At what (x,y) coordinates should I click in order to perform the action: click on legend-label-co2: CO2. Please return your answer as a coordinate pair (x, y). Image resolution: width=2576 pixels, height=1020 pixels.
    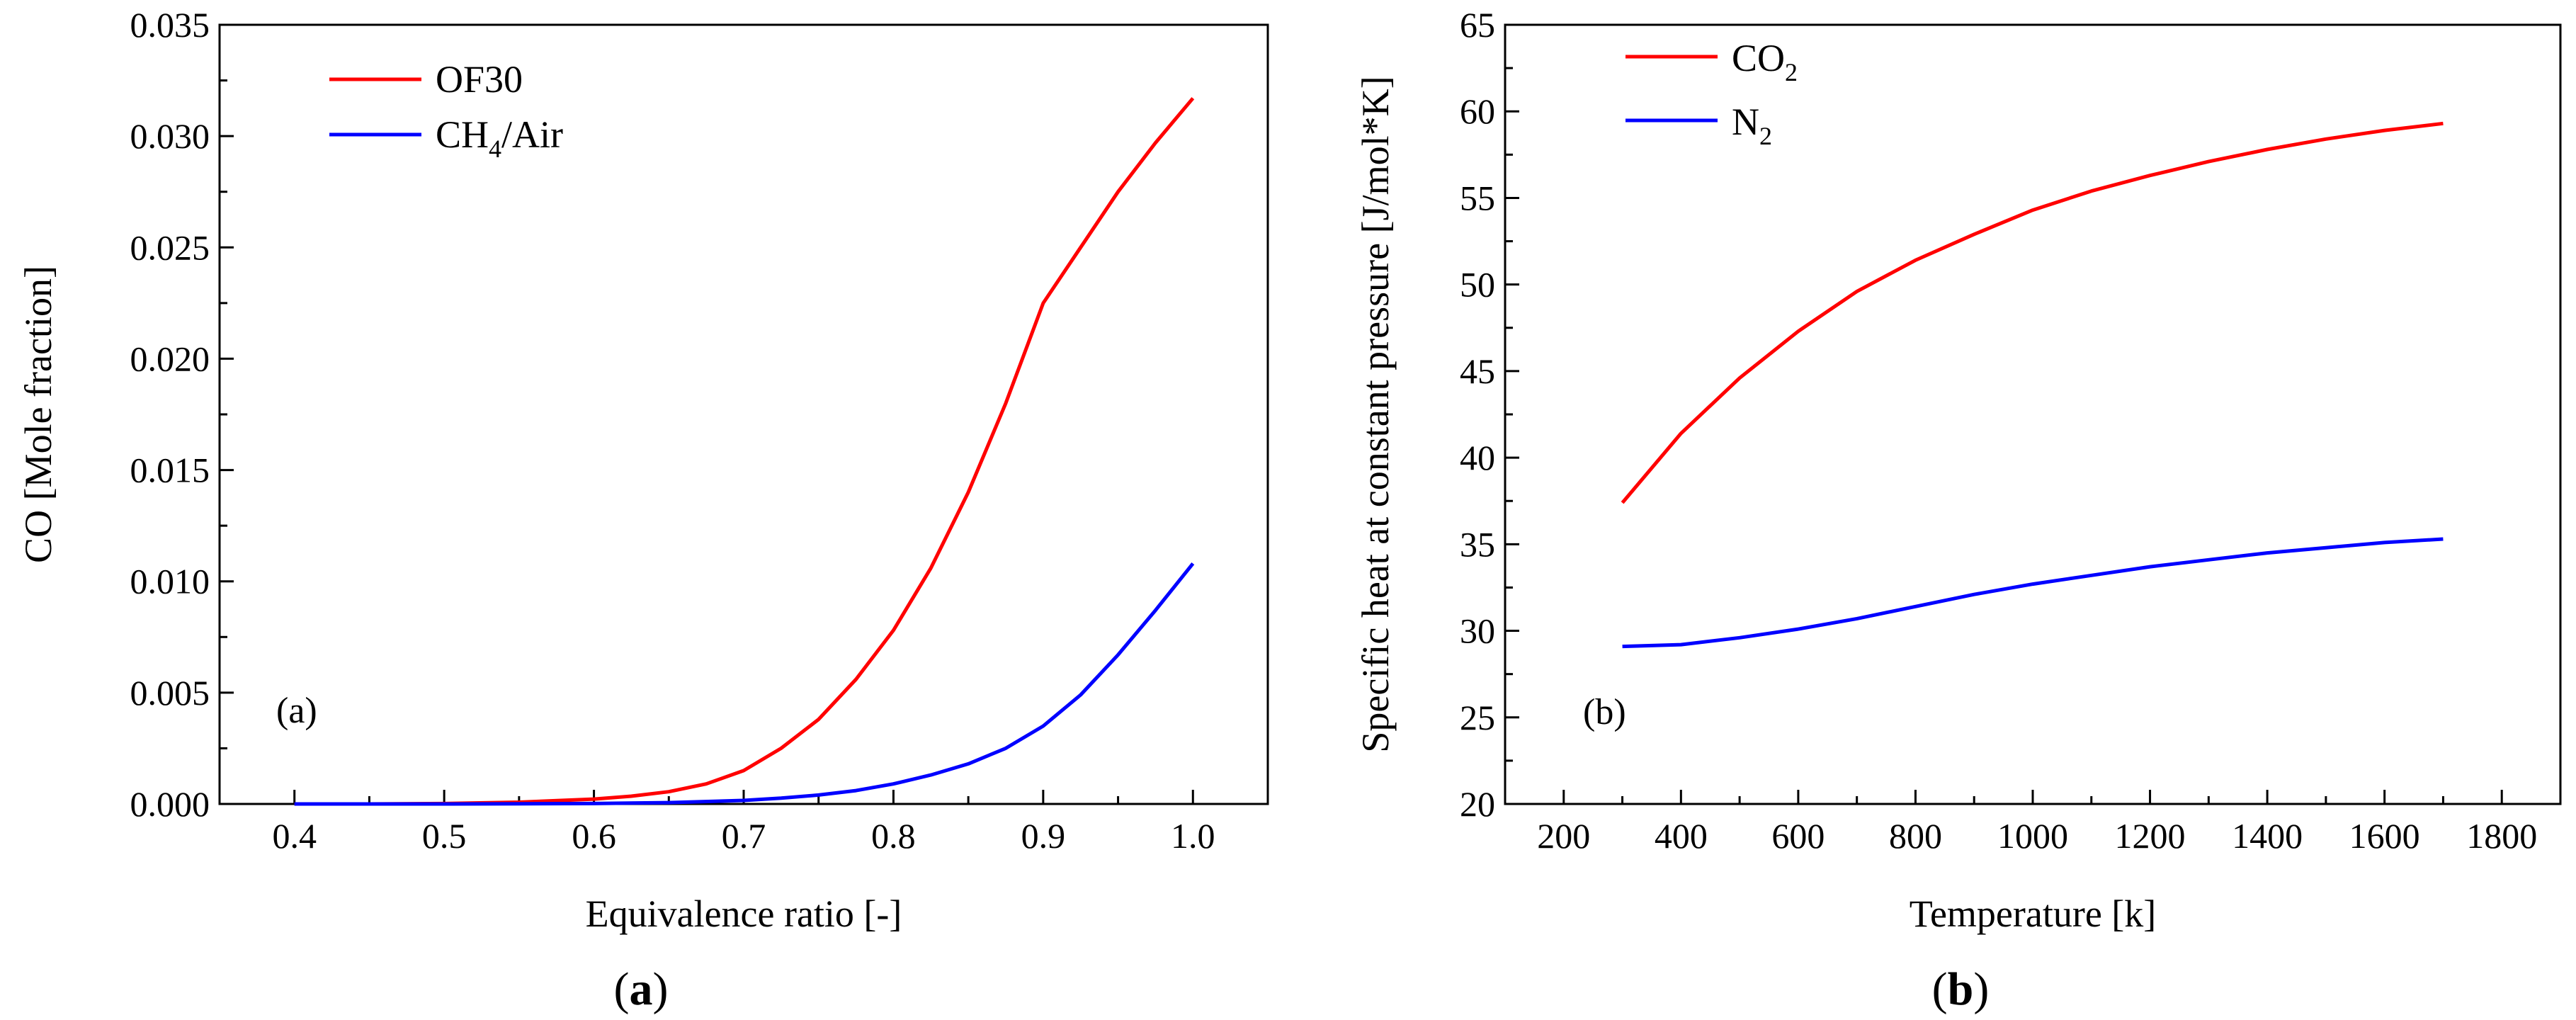
    Looking at the image, I should click on (1765, 62).